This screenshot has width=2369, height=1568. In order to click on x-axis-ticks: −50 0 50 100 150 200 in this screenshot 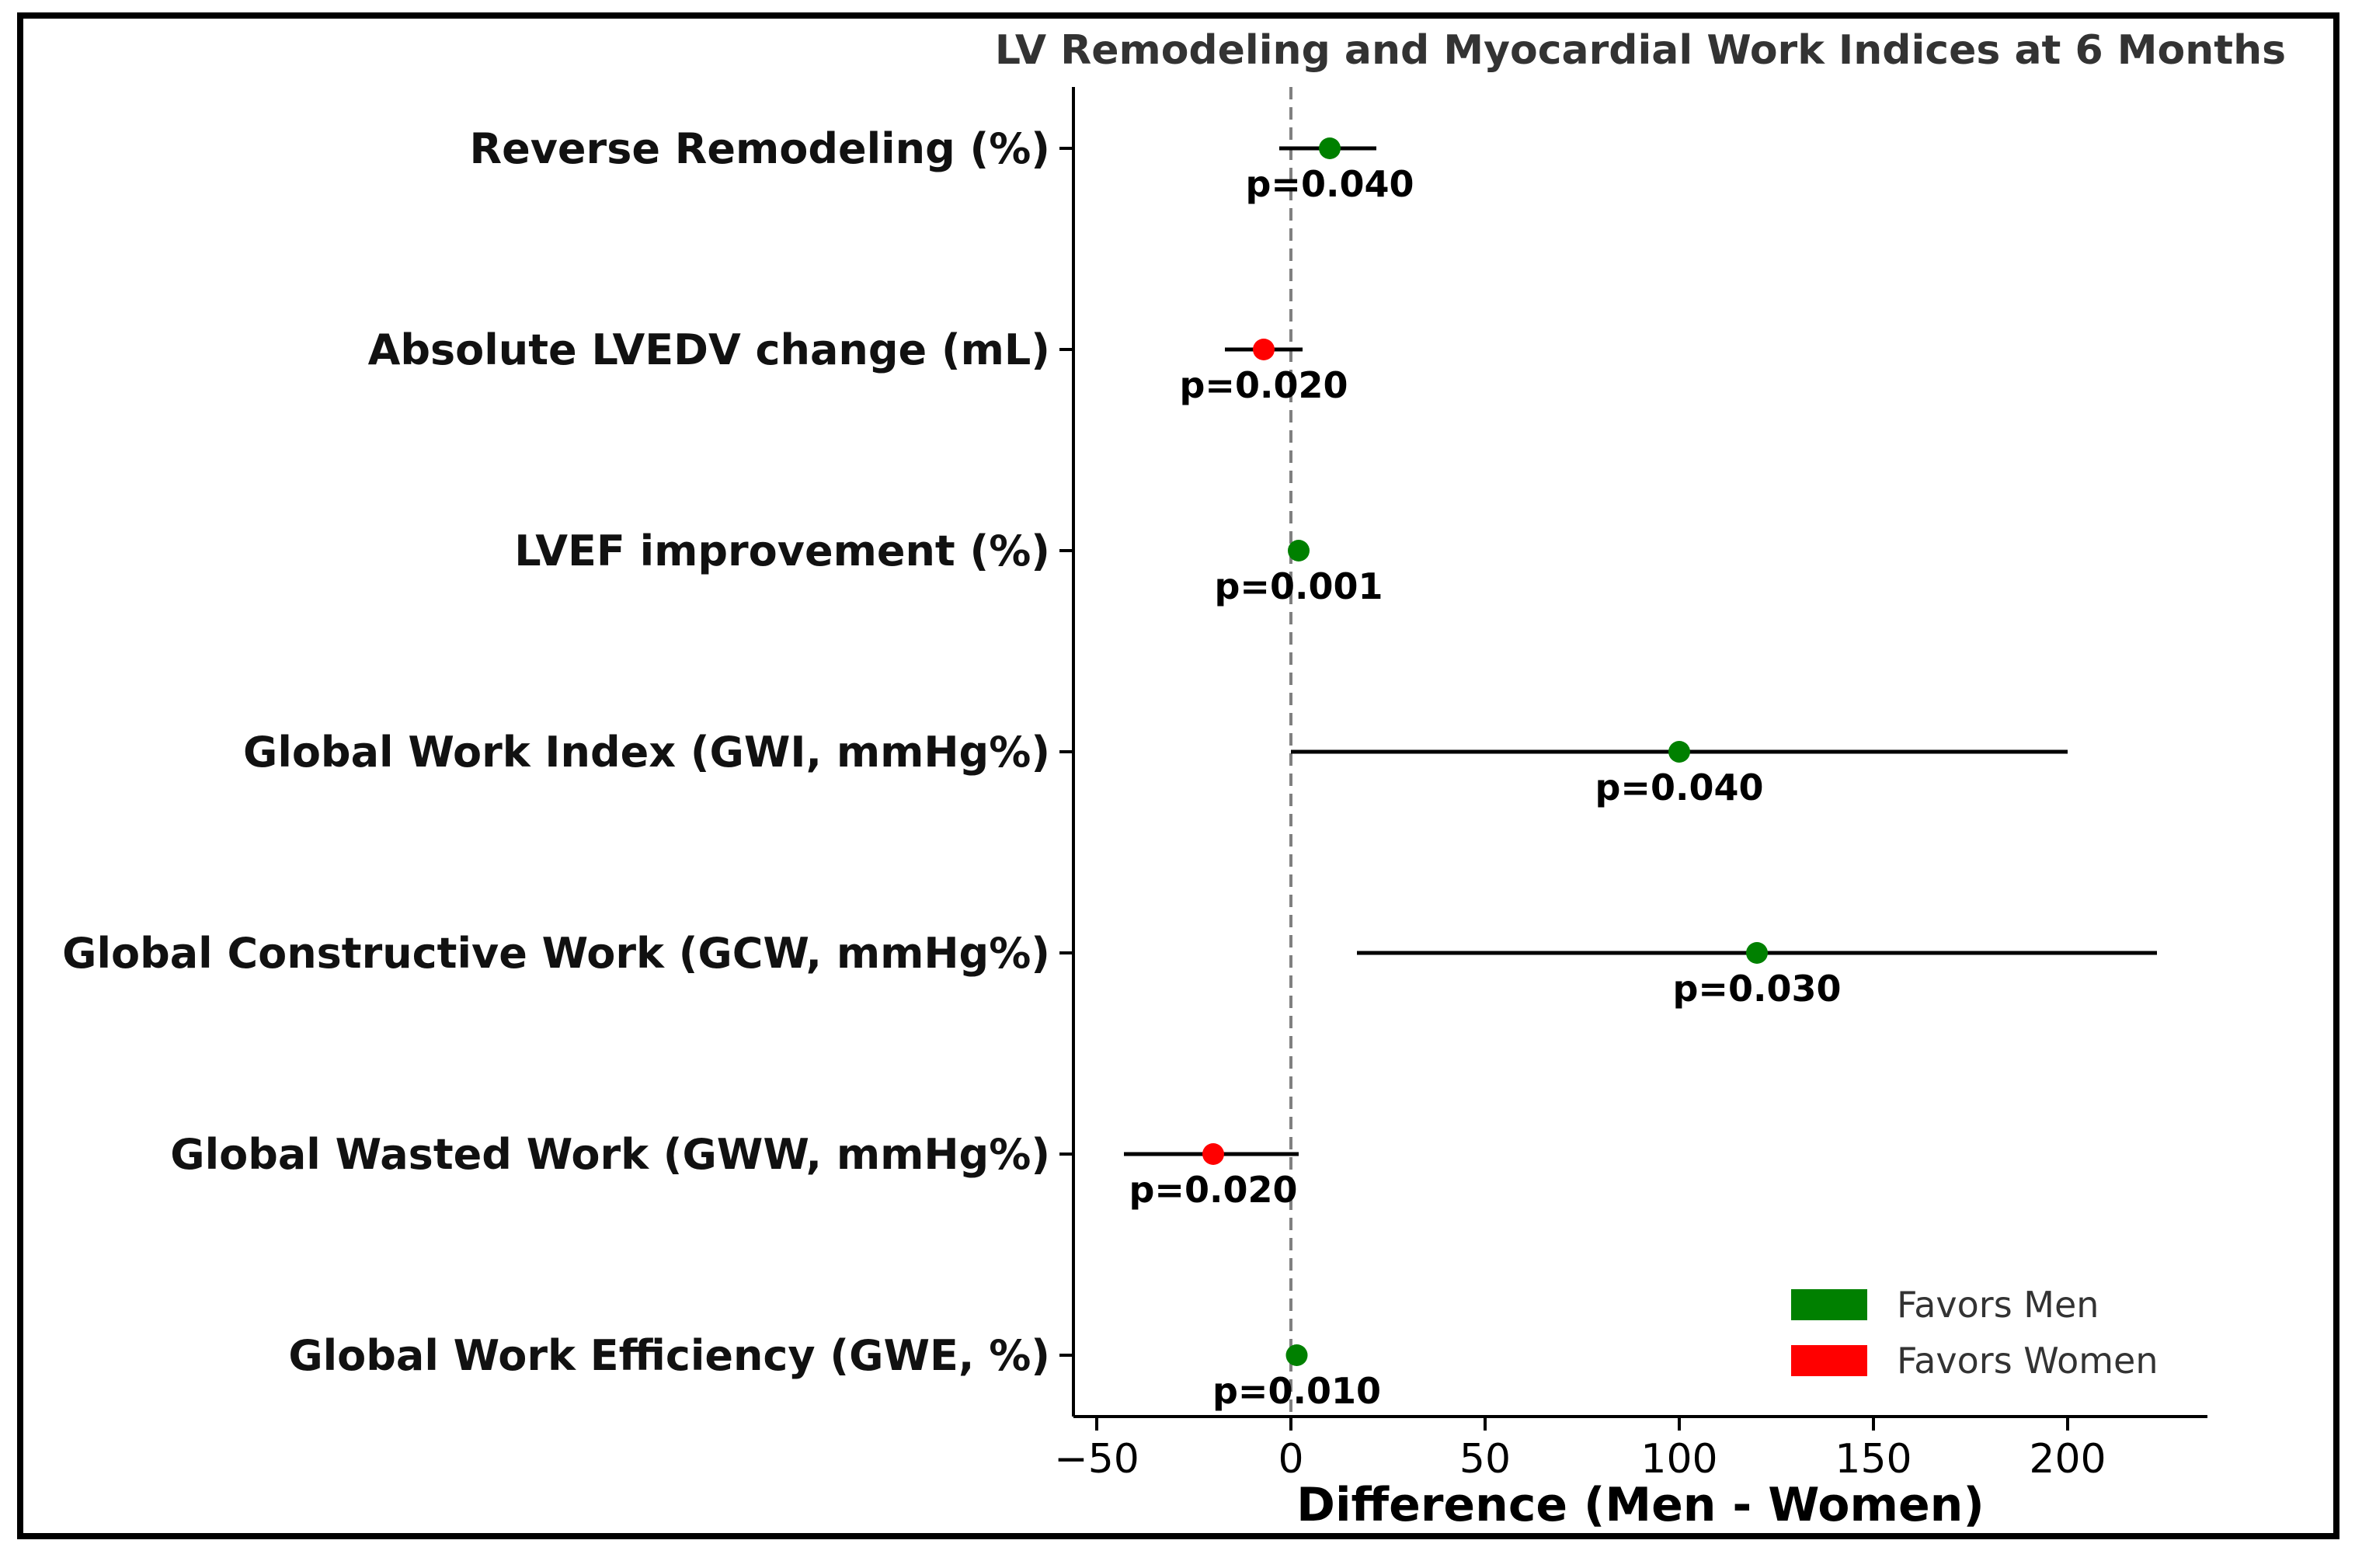, I will do `click(1580, 1450)`.